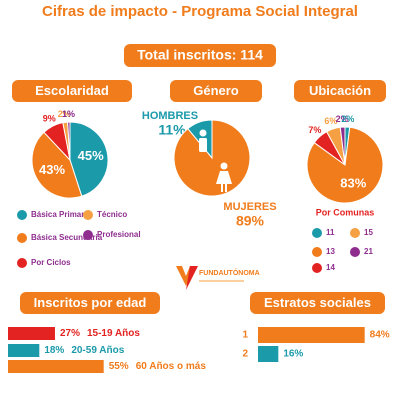 The width and height of the screenshot is (400, 400). Describe the element at coordinates (229, 272) in the screenshot. I see `logo-text: FUNDAUTÓNOMA` at that location.